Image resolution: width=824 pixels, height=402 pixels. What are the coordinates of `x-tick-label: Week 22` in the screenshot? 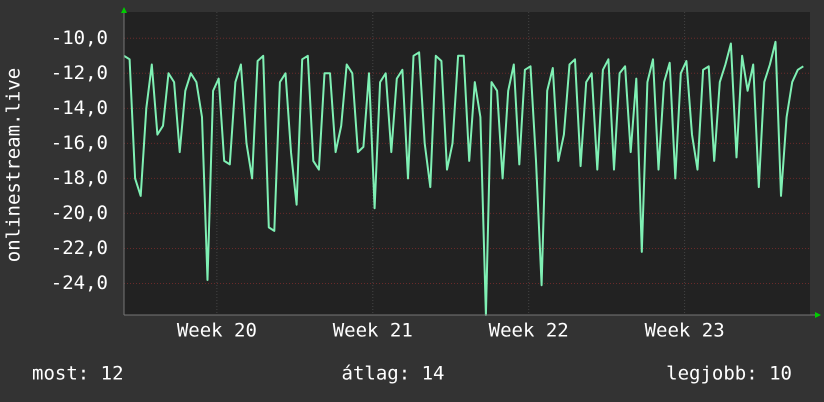 It's located at (529, 331).